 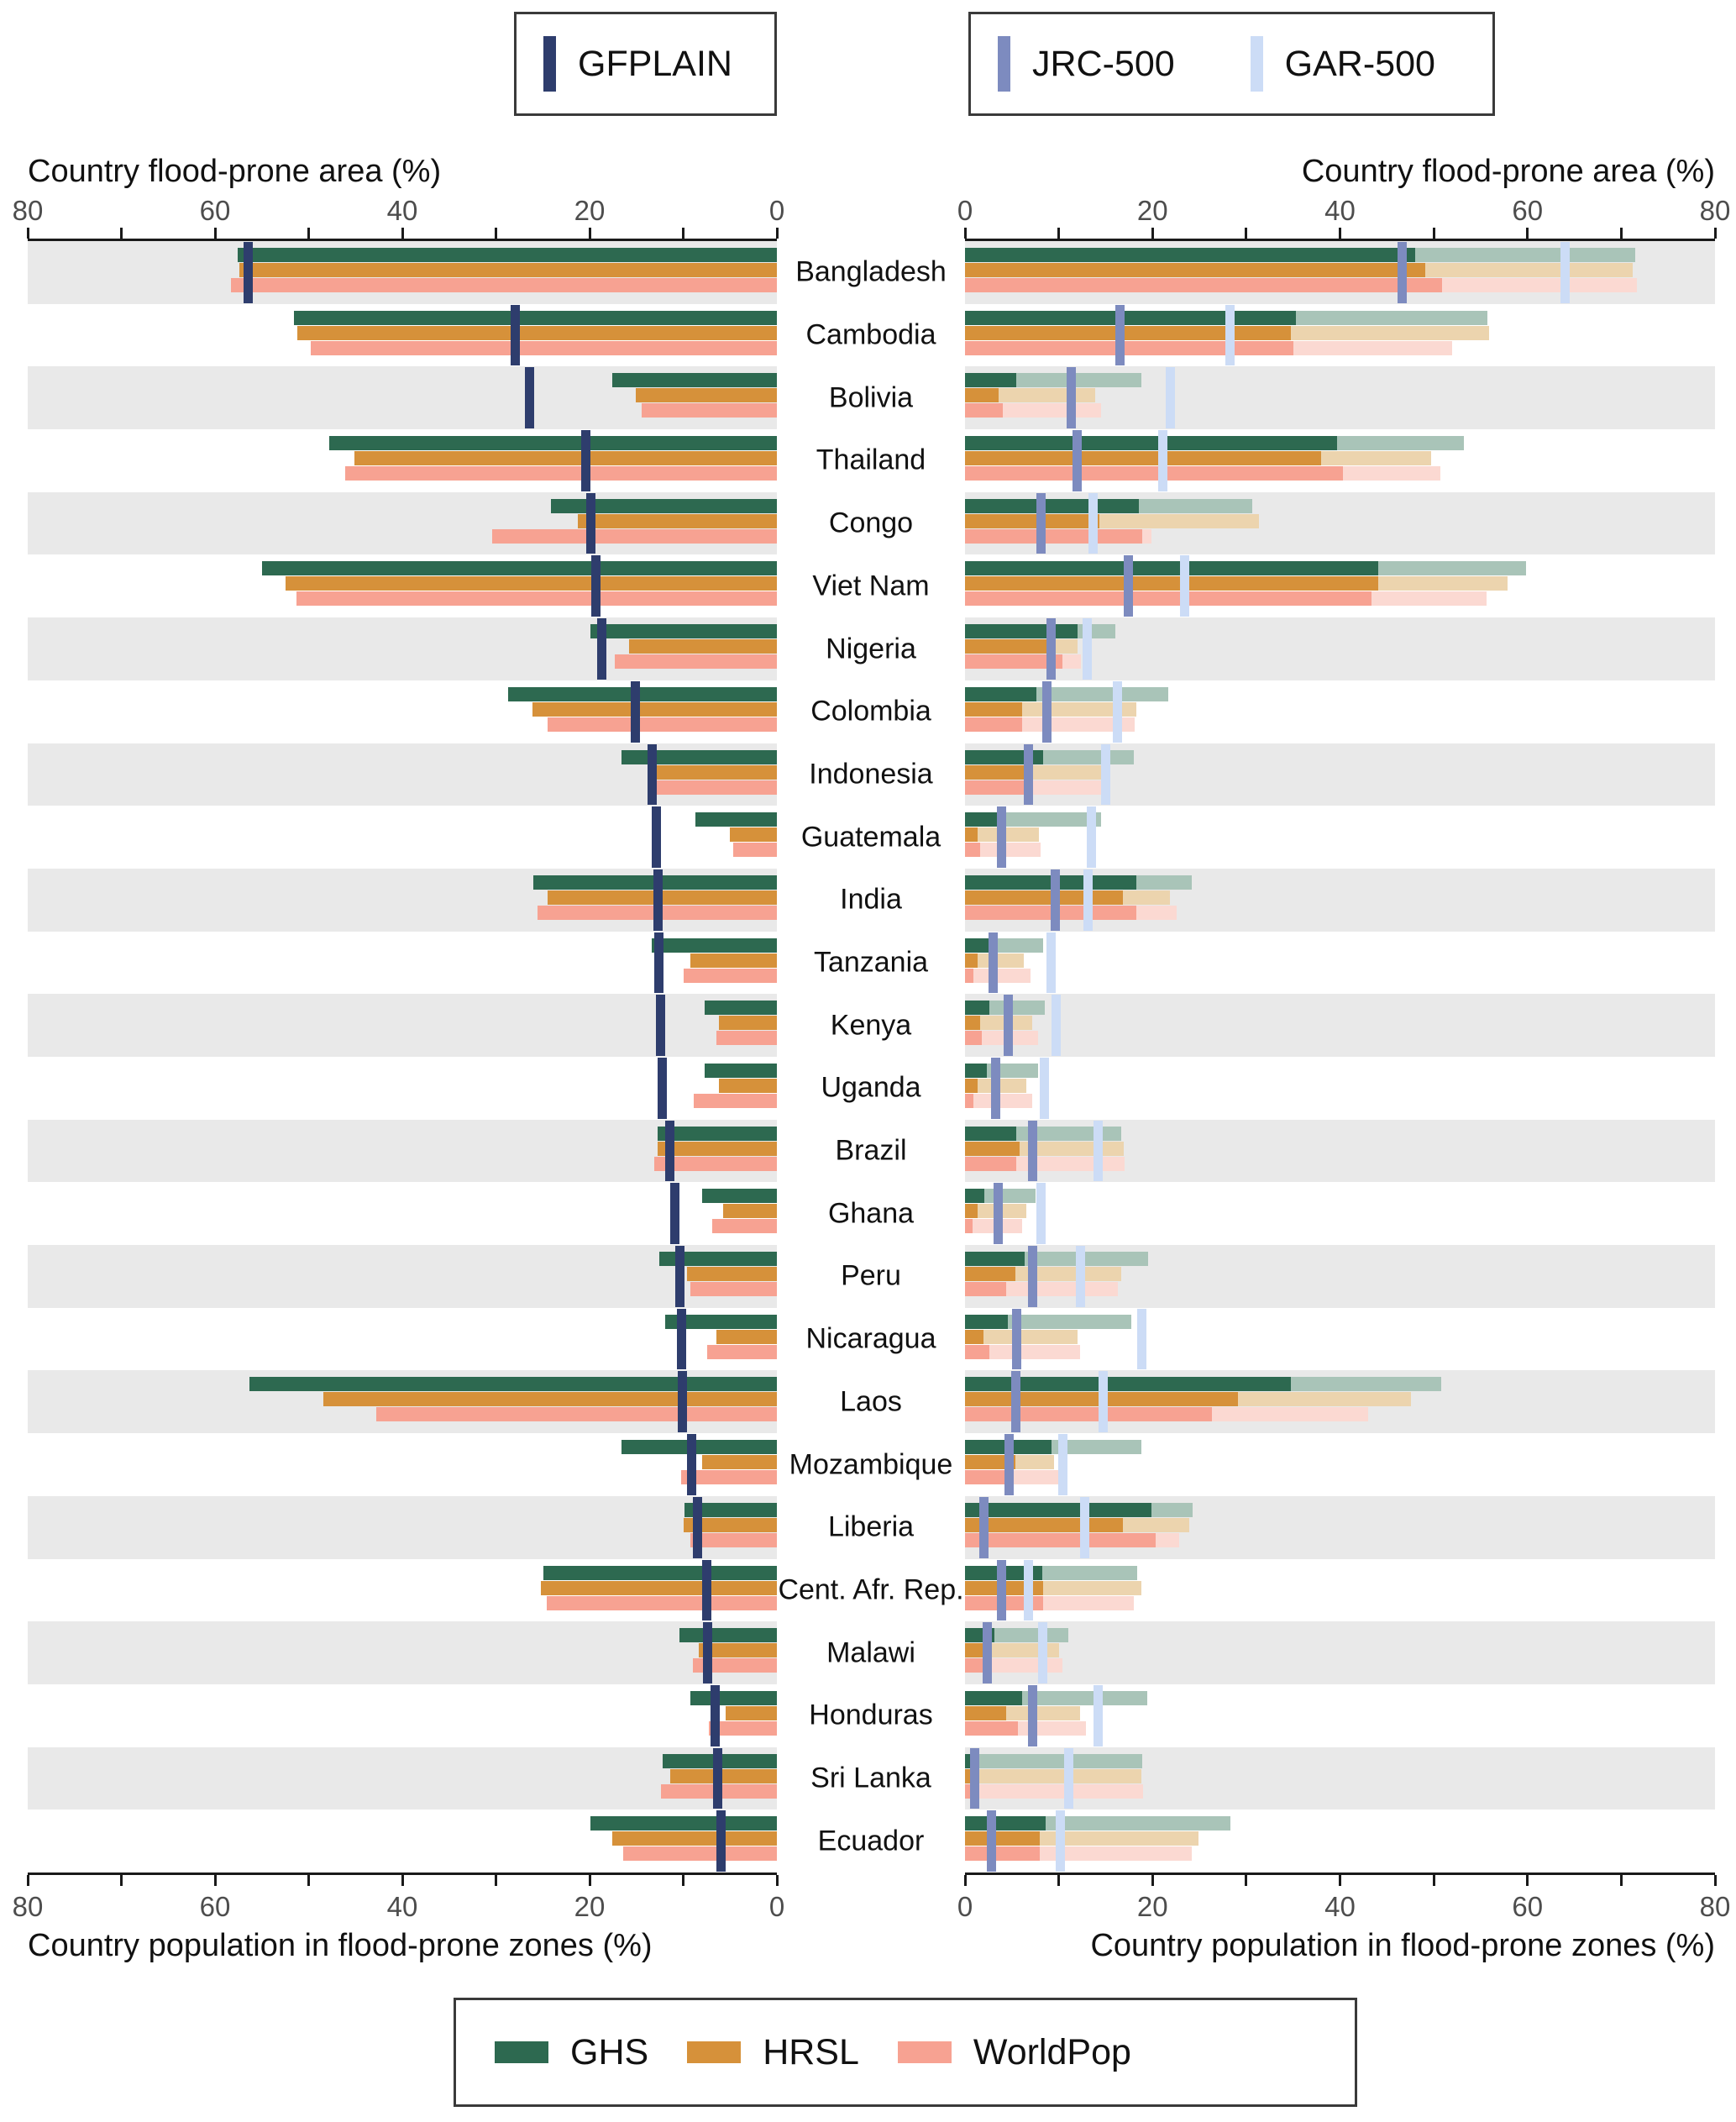 What do you see at coordinates (1096, 1447) in the screenshot?
I see `bar-right-ghs-faded-mozambique` at bounding box center [1096, 1447].